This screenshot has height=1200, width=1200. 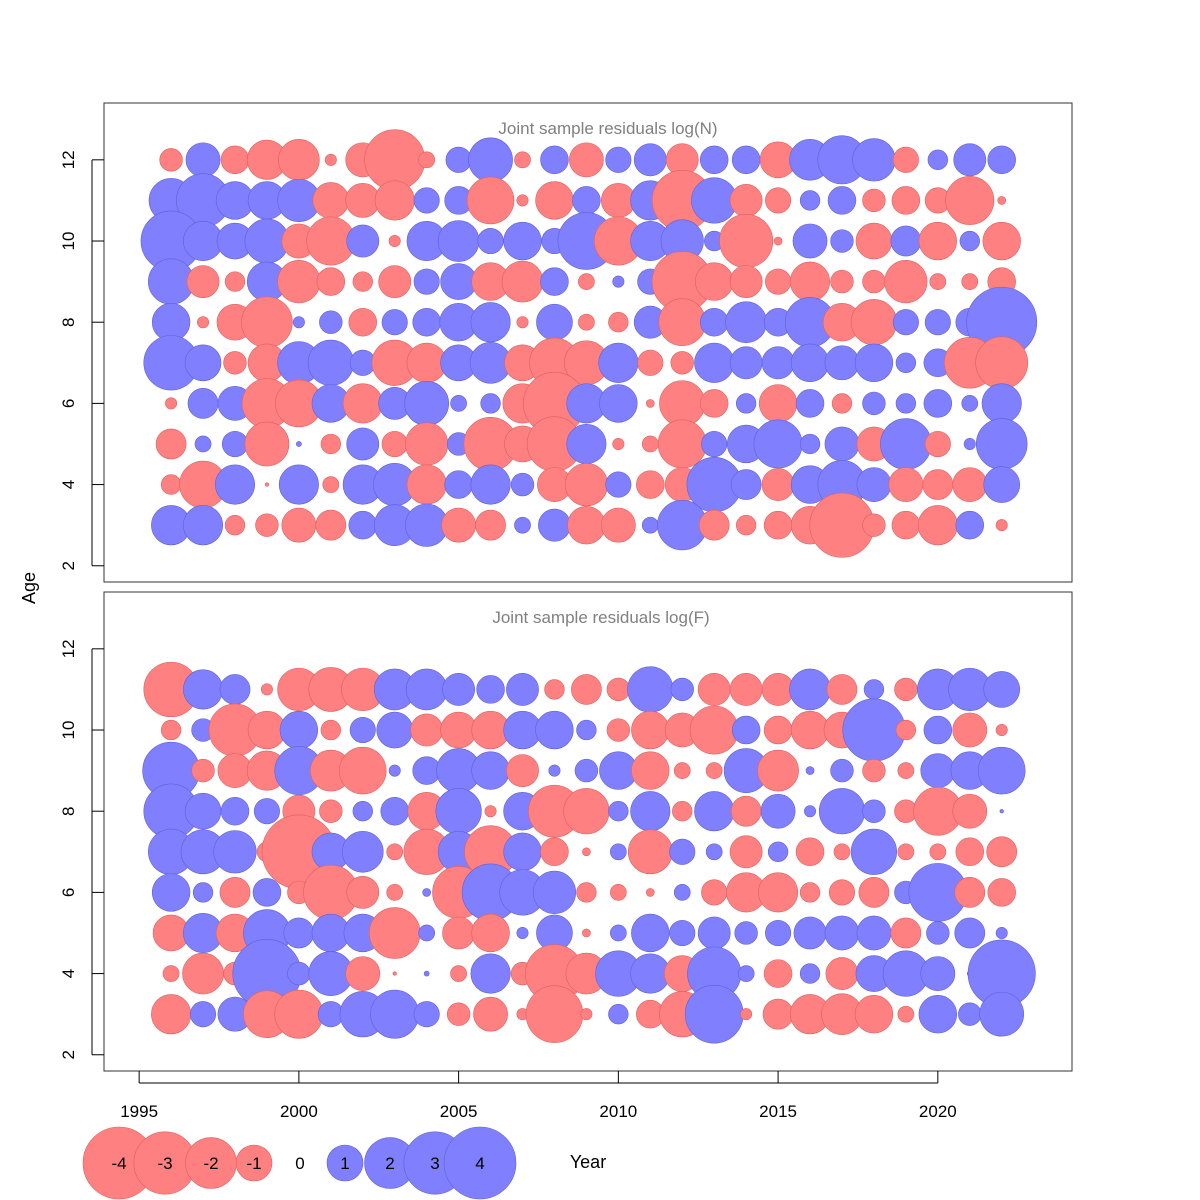 I want to click on legend-label: 2, so click(x=389, y=1163).